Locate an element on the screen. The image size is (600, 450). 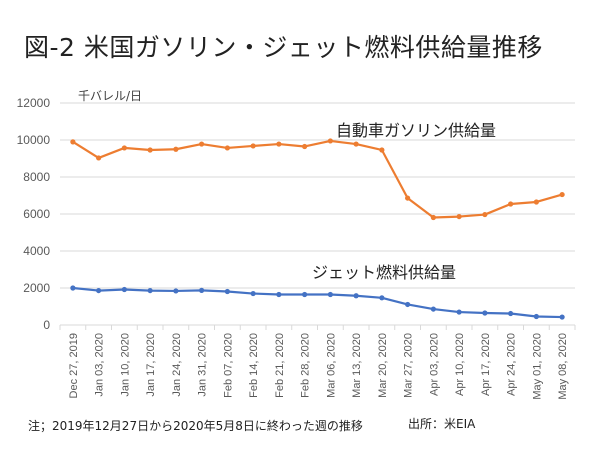
x-tick-label: Feb 21, 2020 is located at coordinates (280, 365).